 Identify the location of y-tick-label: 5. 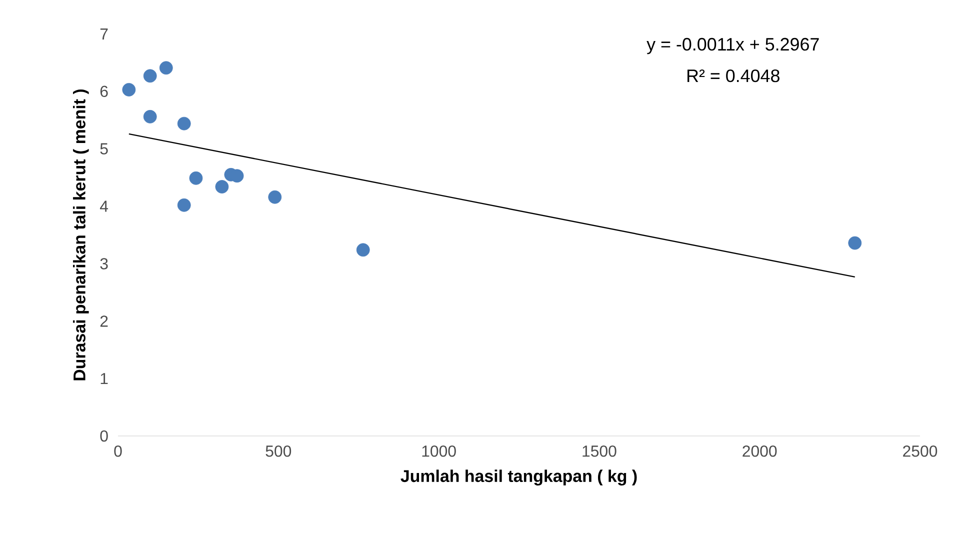
(104, 148).